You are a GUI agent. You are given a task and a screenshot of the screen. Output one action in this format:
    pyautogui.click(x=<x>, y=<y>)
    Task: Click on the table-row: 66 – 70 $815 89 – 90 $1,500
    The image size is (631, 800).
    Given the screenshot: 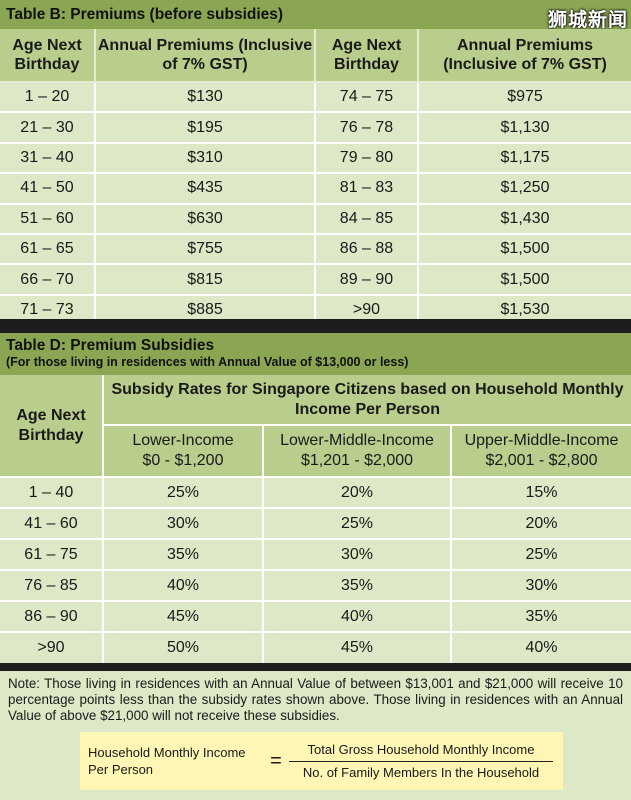 What is the action you would take?
    pyautogui.click(x=315, y=280)
    